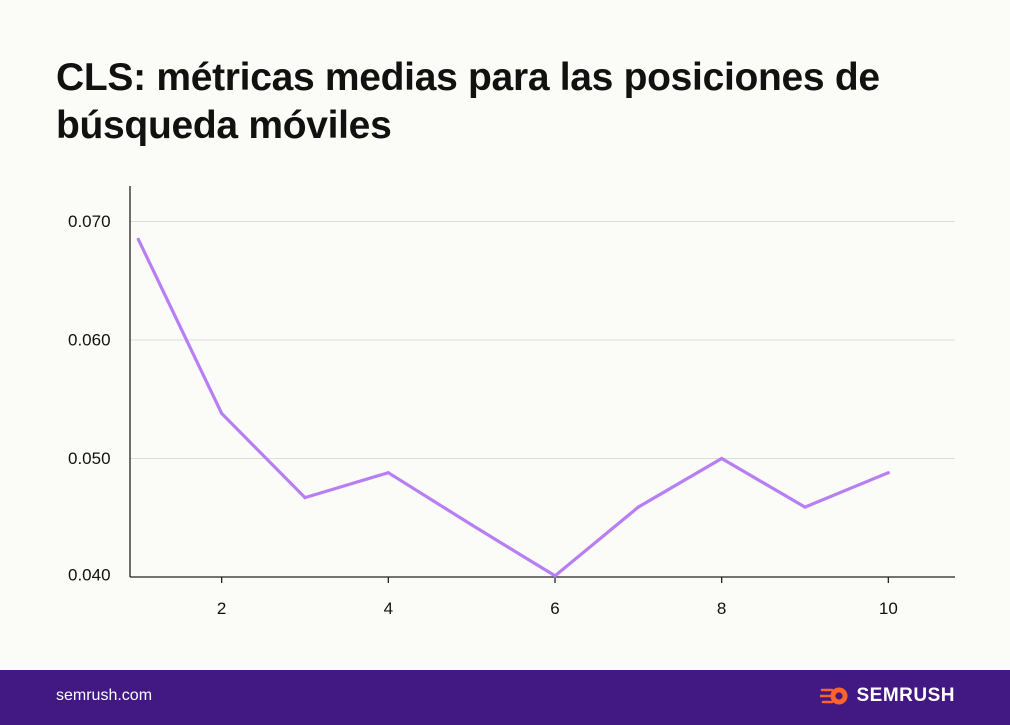 Image resolution: width=1010 pixels, height=725 pixels. I want to click on x-tick-label: 10, so click(888, 608).